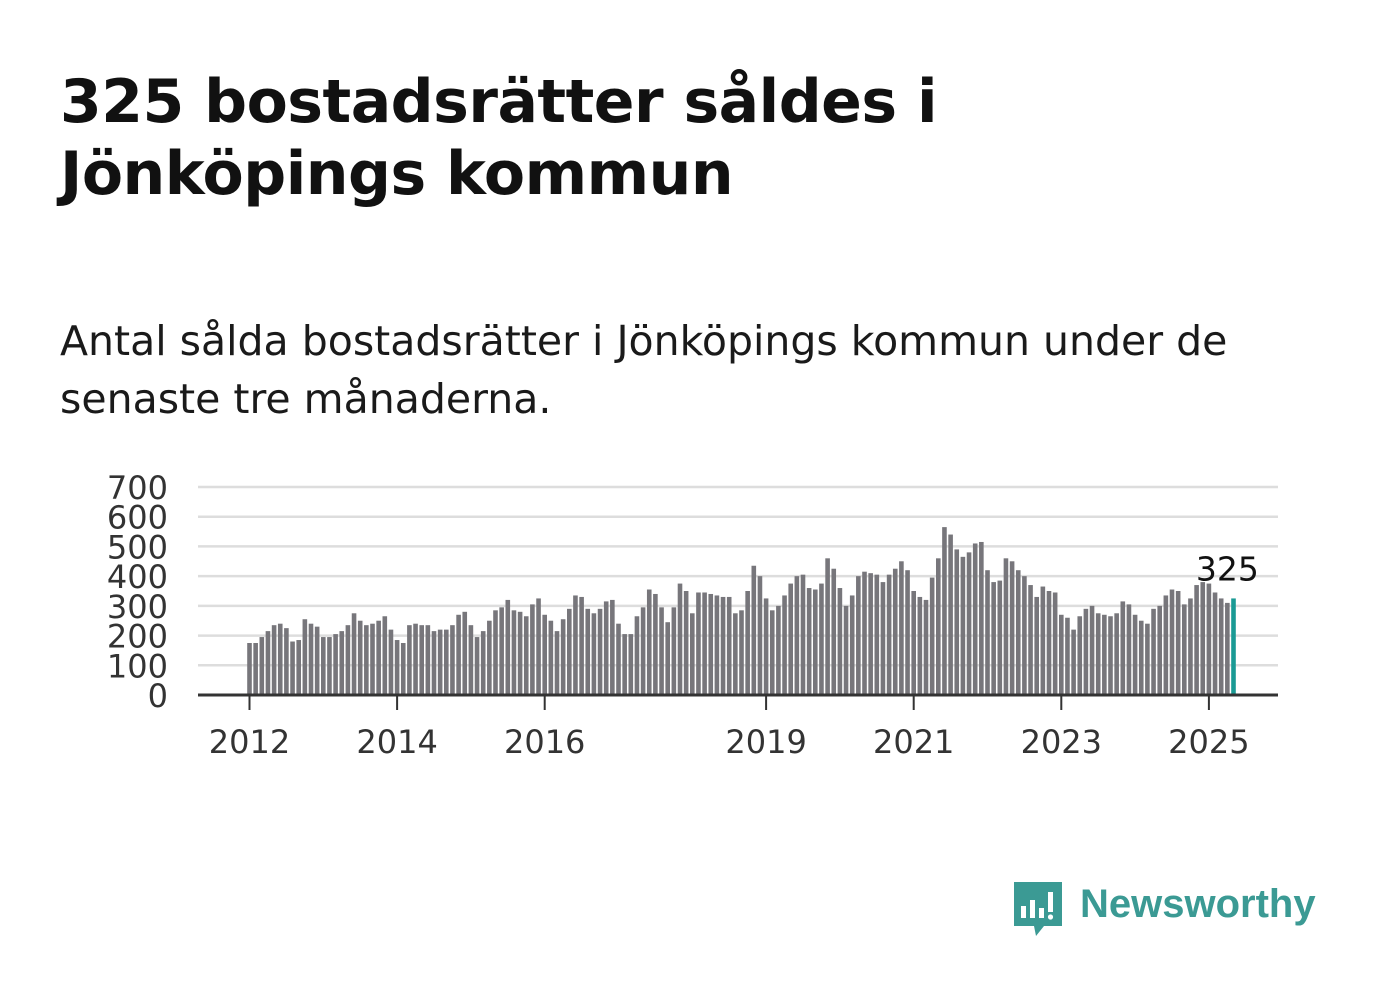 Image resolution: width=1382 pixels, height=999 pixels. Describe the element at coordinates (544, 742) in the screenshot. I see `x-tick-label: 2016` at that location.